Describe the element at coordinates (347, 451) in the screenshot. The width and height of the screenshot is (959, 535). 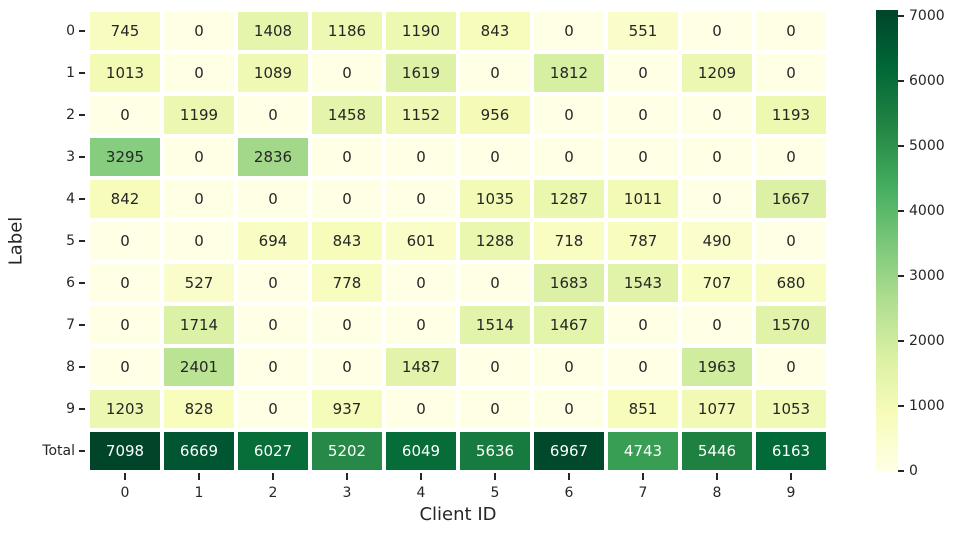
I see `heatmap-cell: 5202` at that location.